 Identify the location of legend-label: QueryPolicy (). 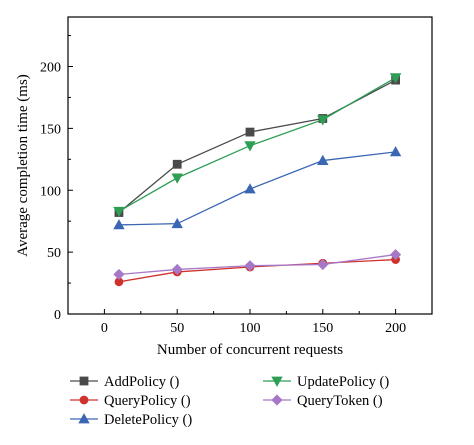
(147, 401).